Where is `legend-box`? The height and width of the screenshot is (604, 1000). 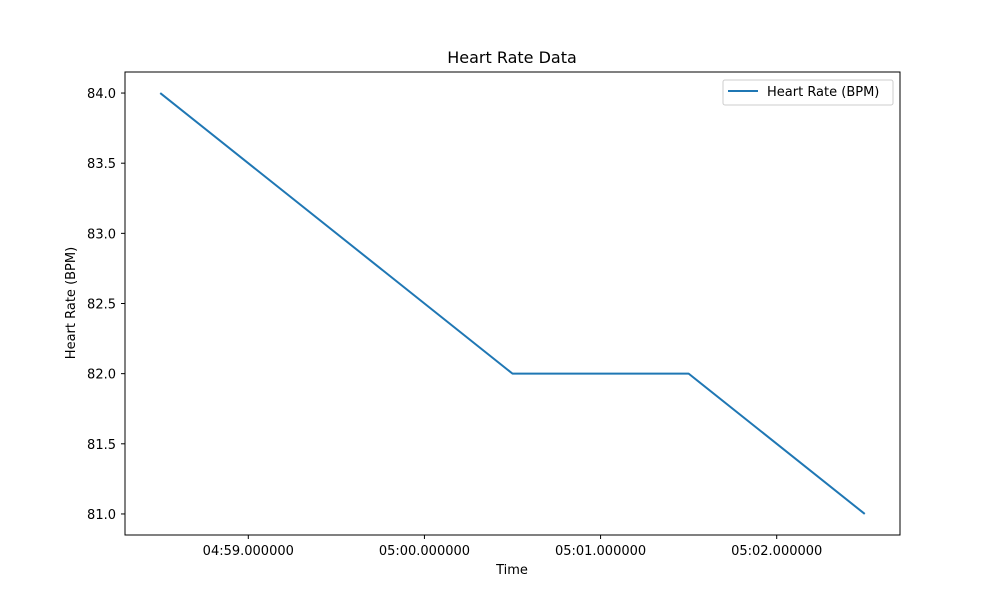 legend-box is located at coordinates (808, 92).